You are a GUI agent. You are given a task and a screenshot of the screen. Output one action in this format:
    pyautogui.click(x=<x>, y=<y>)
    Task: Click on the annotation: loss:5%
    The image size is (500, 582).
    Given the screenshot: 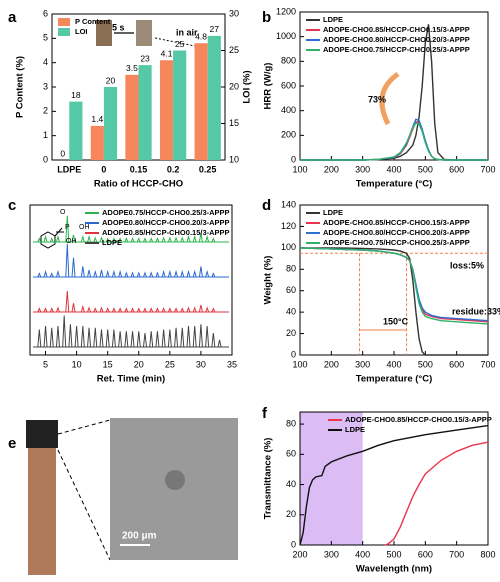 What is the action you would take?
    pyautogui.click(x=467, y=265)
    